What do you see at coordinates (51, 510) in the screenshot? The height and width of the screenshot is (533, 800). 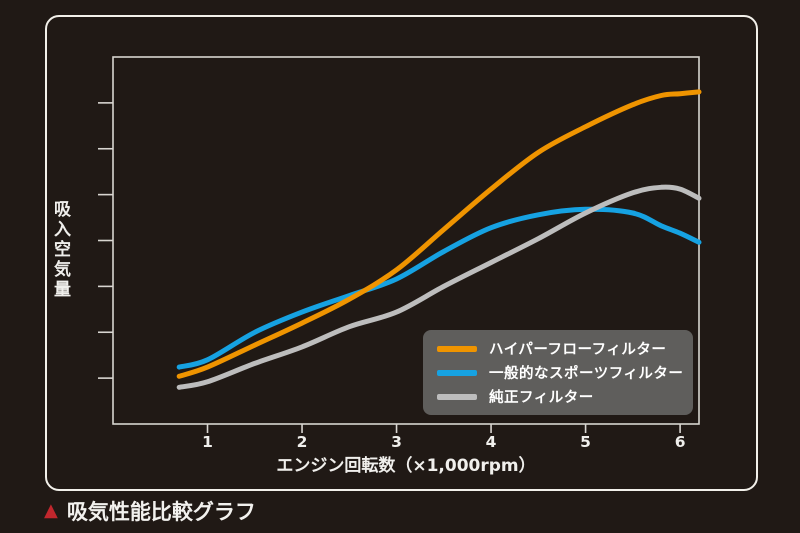 I see `triangle-icon: ▲` at bounding box center [51, 510].